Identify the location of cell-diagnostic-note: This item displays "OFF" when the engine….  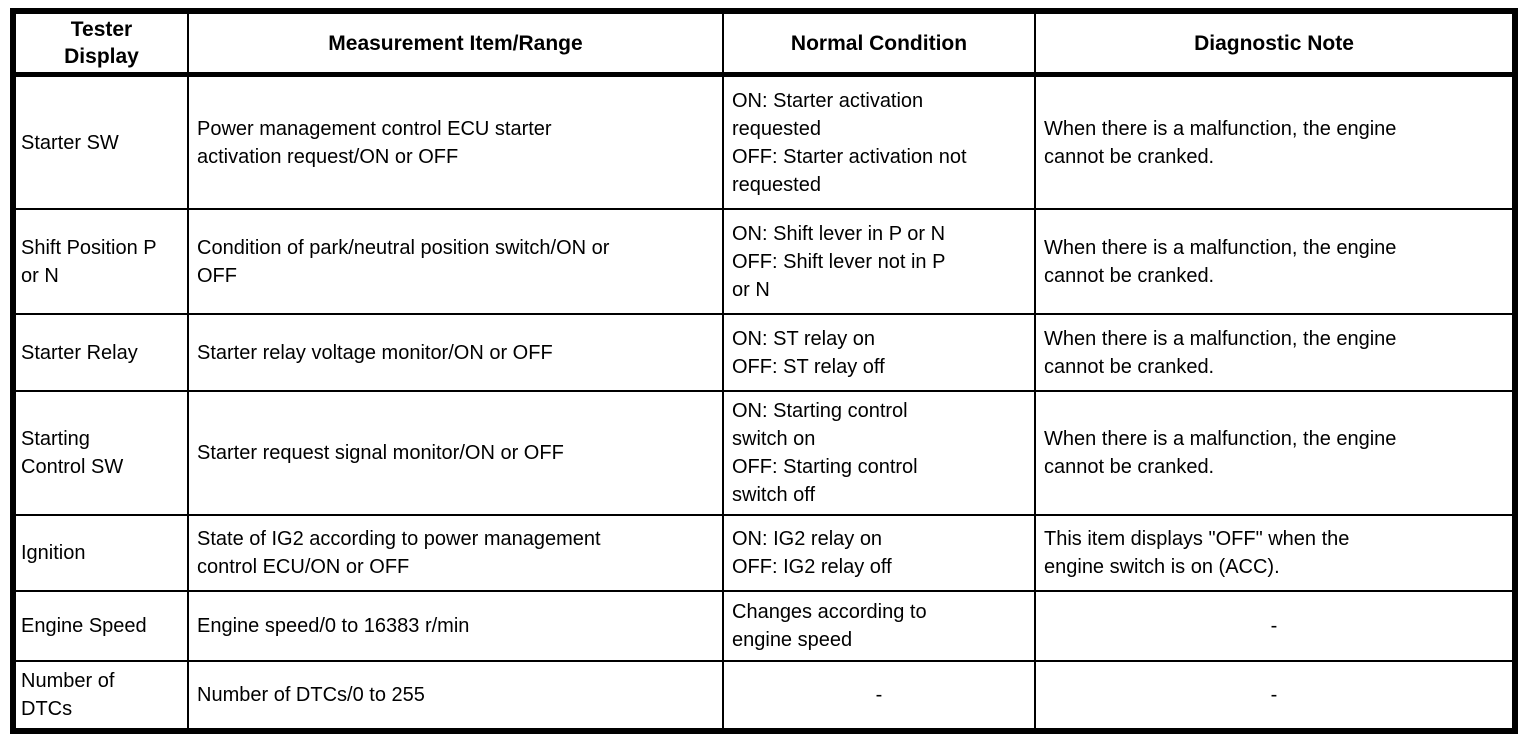
(1275, 553).